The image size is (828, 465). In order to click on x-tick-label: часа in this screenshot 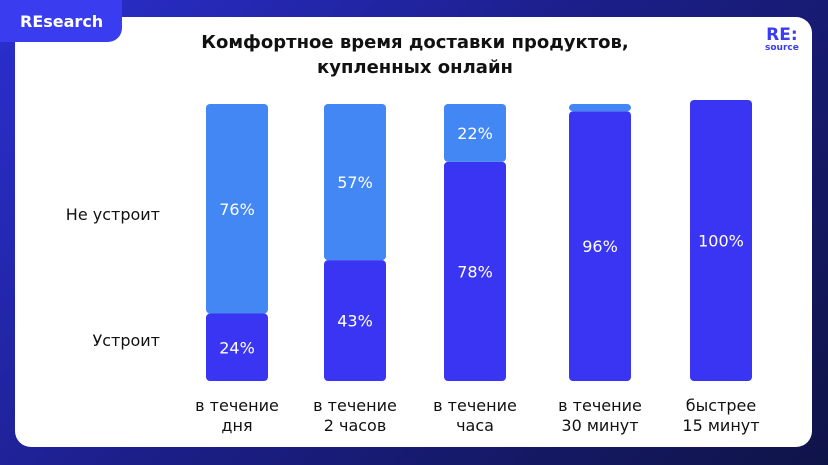, I will do `click(475, 425)`.